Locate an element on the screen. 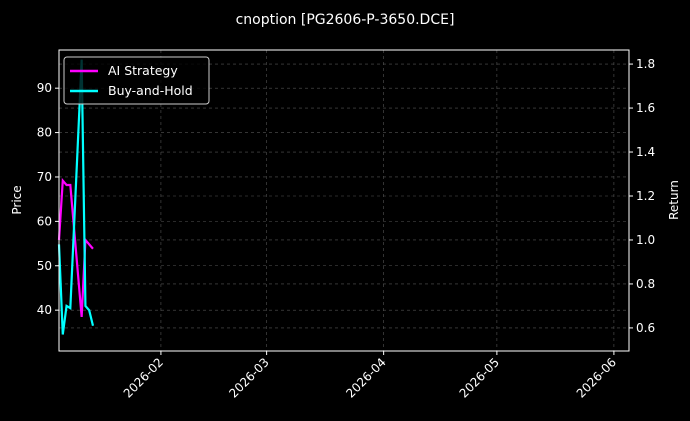  y-tick-label-left: 80 is located at coordinates (44, 133).